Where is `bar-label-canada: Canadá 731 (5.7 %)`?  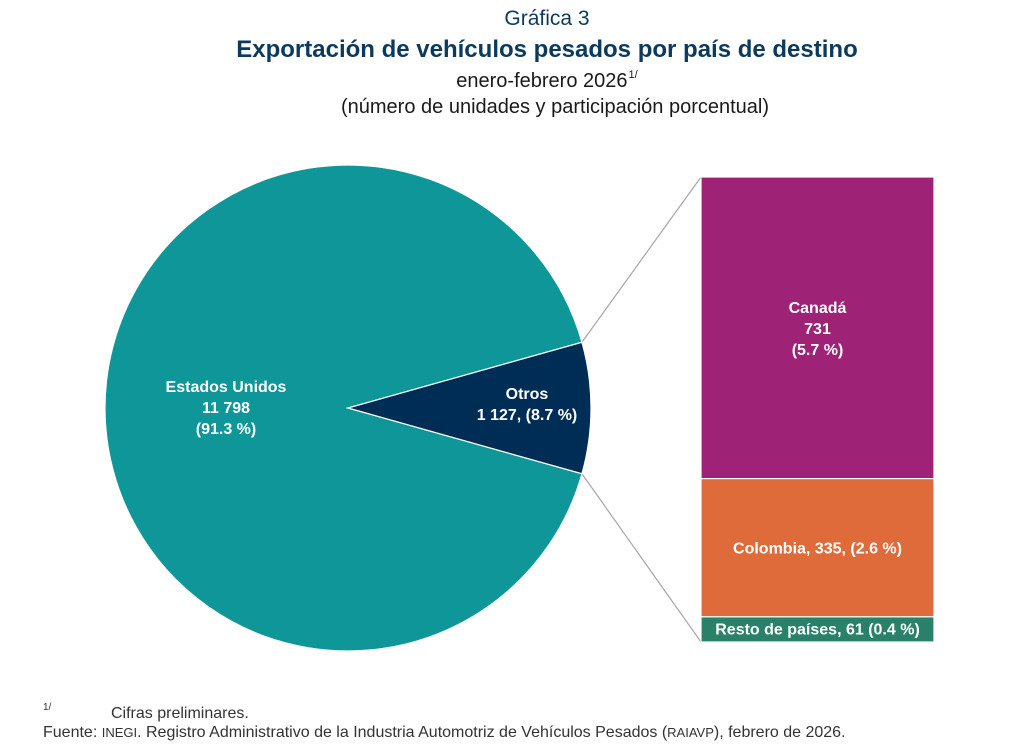 bar-label-canada: Canadá 731 (5.7 %) is located at coordinates (818, 329).